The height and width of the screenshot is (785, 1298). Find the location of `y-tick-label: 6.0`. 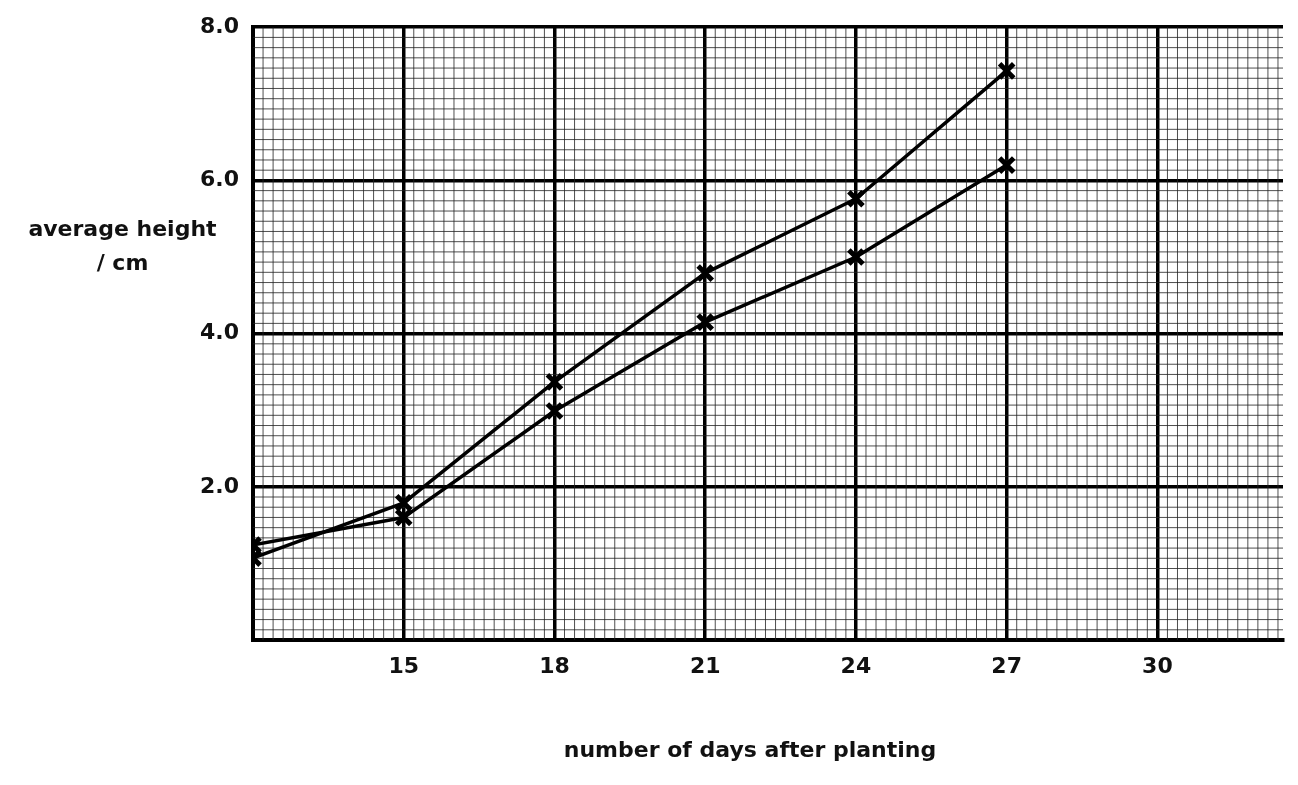

y-tick-label: 6.0 is located at coordinates (219, 179).